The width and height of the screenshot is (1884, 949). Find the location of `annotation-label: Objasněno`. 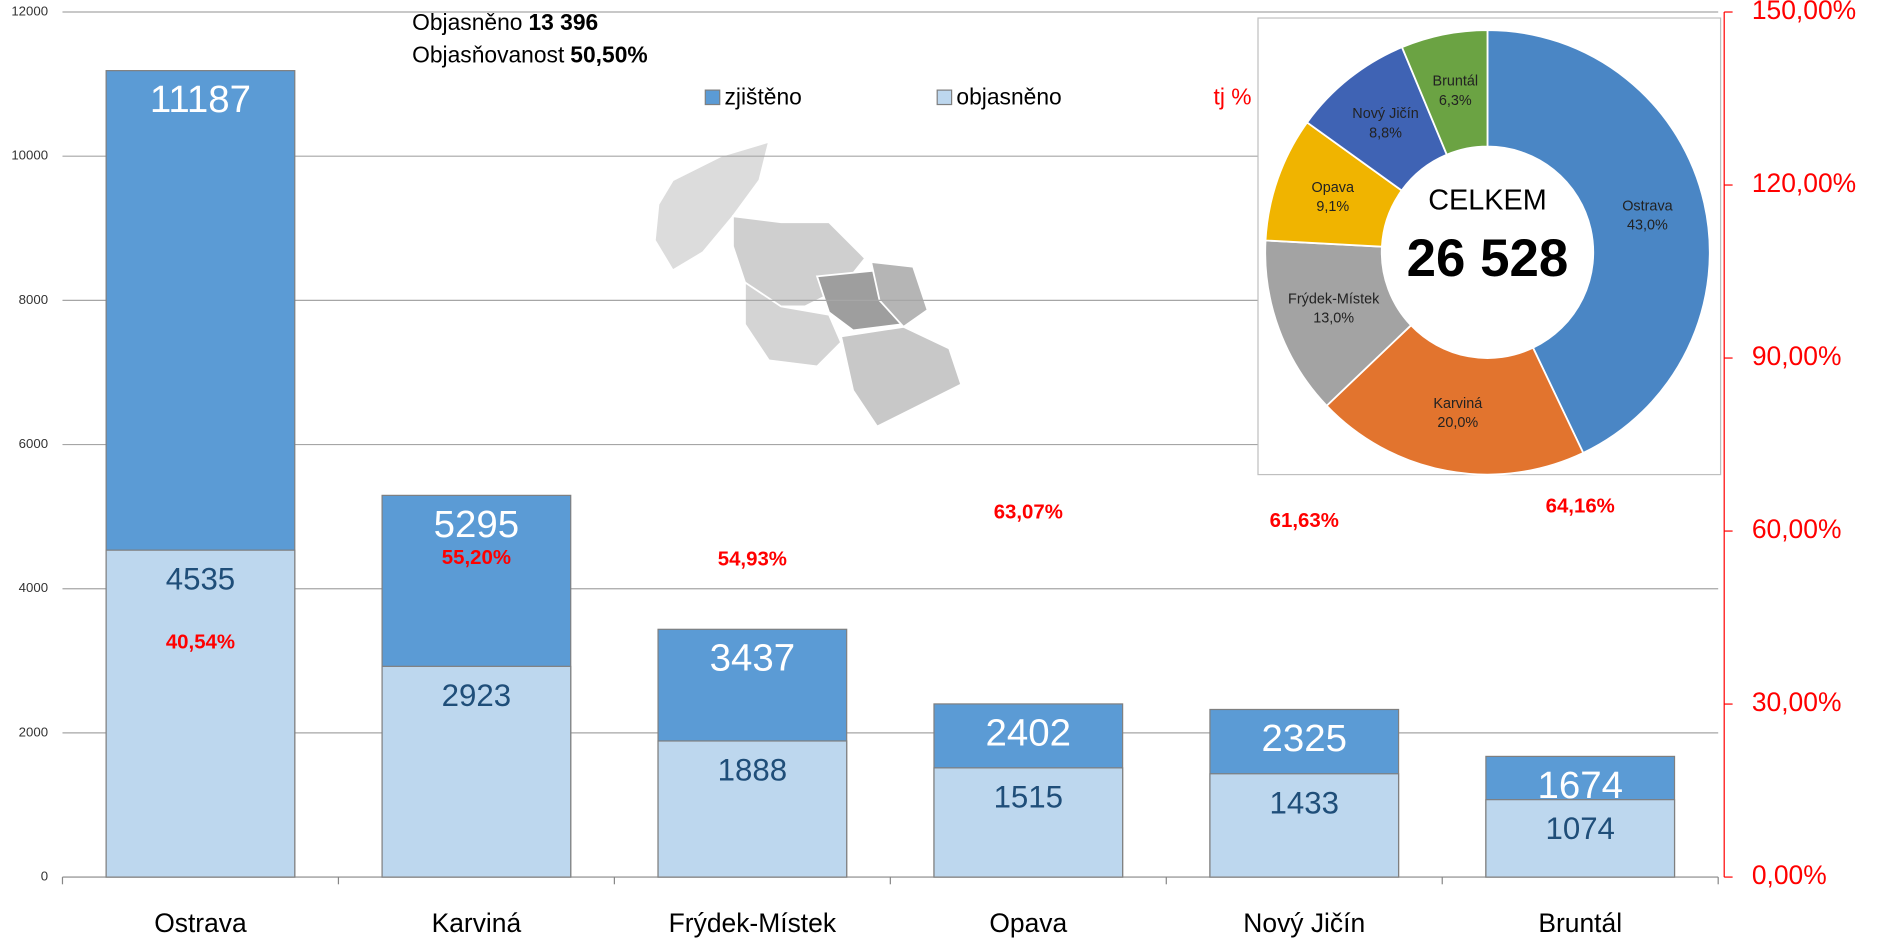

annotation-label: Objasněno is located at coordinates (467, 22).